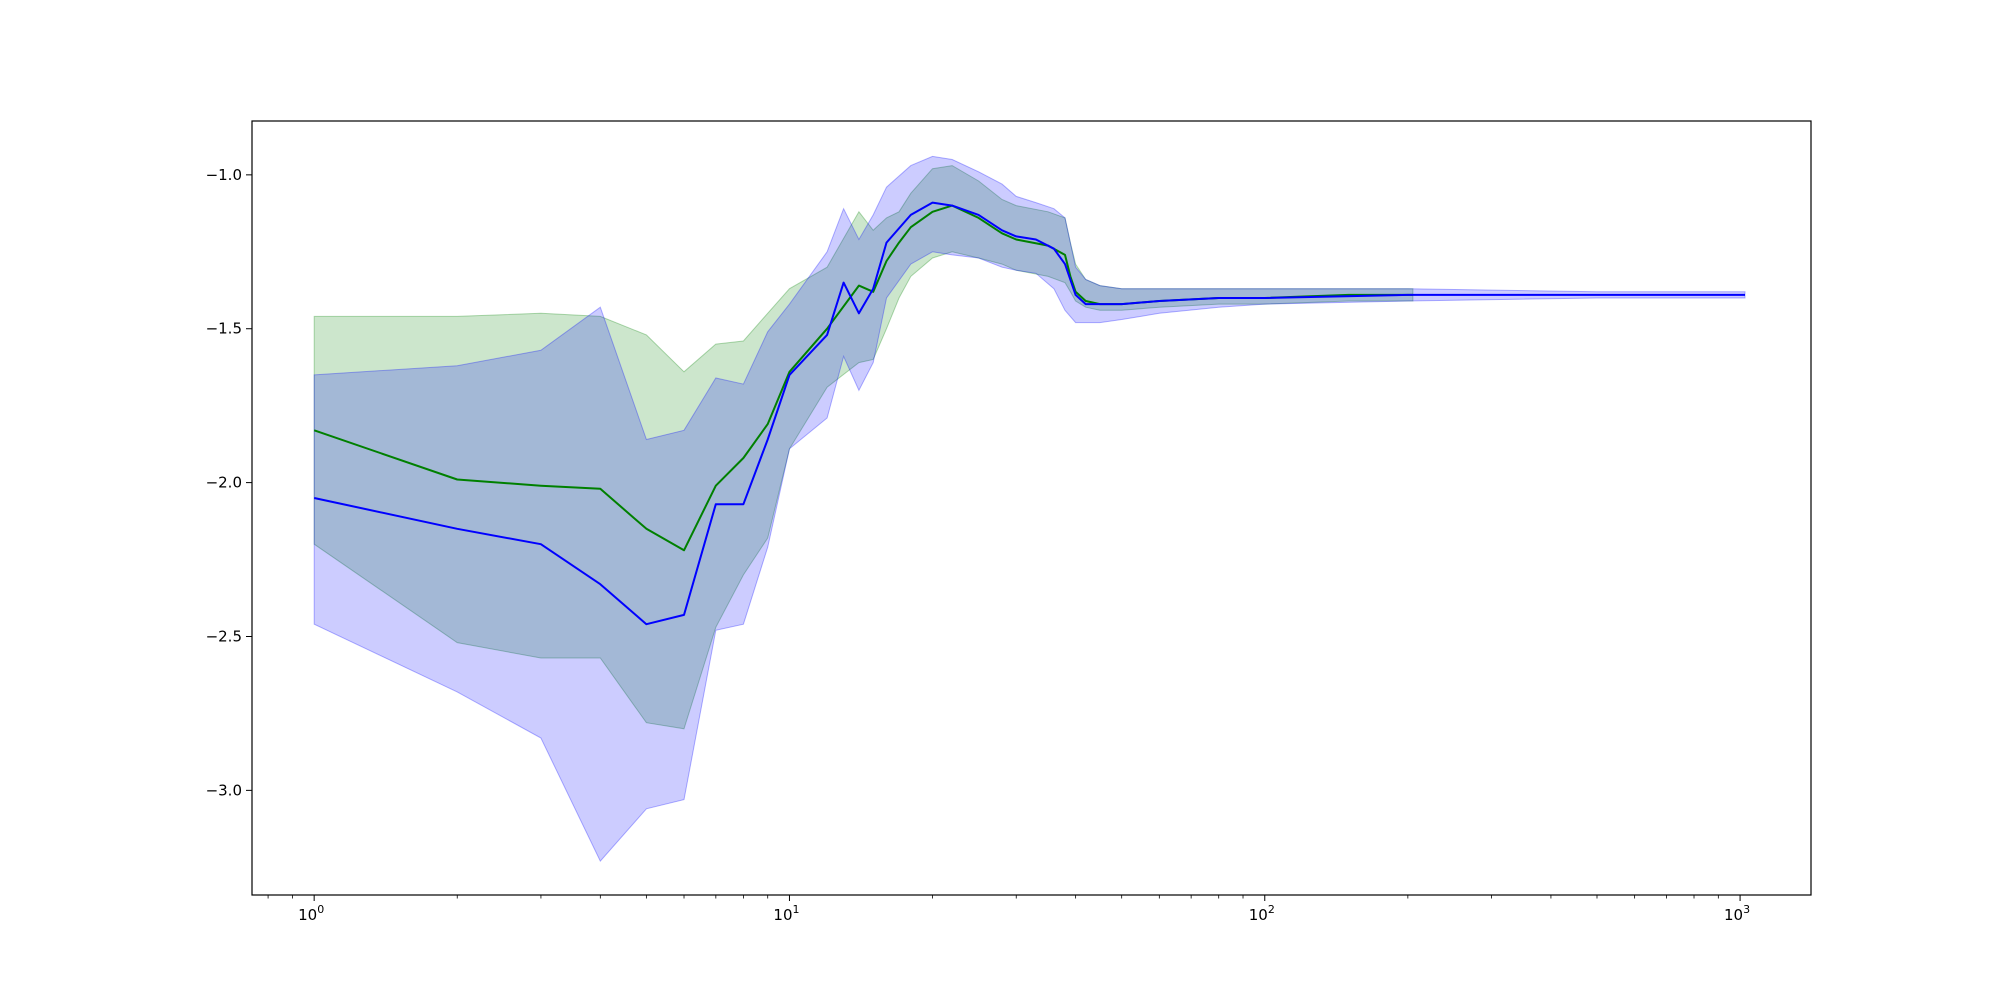  I want to click on y-axis: −1.0 −1.5 −2.0 −2.5 −3.0, so click(229, 482).